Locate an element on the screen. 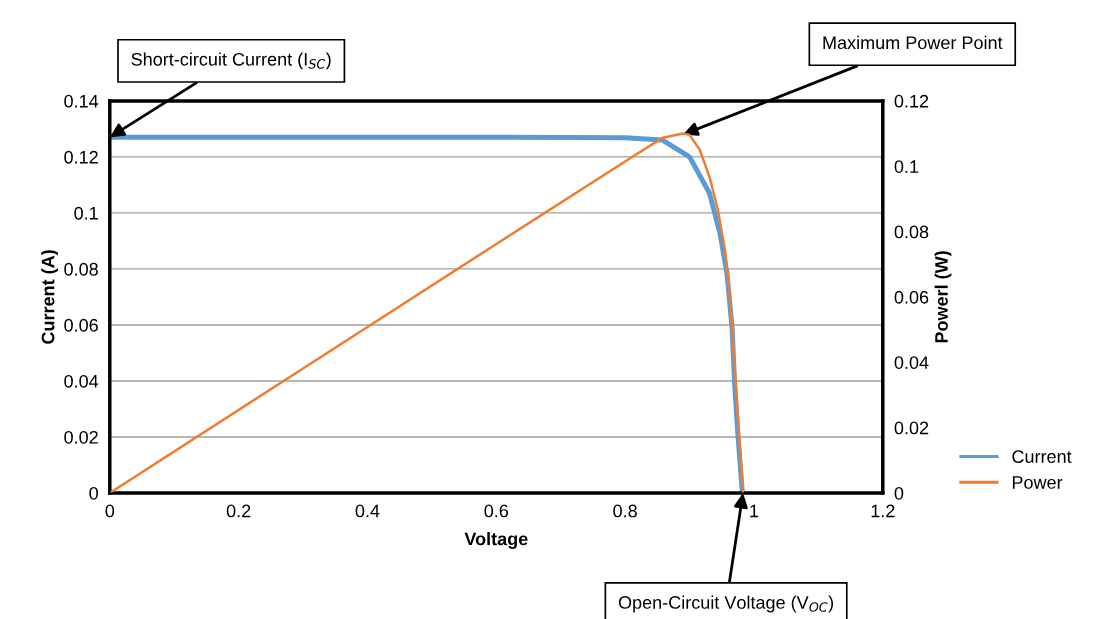  x-tick-label: 1 is located at coordinates (754, 511).